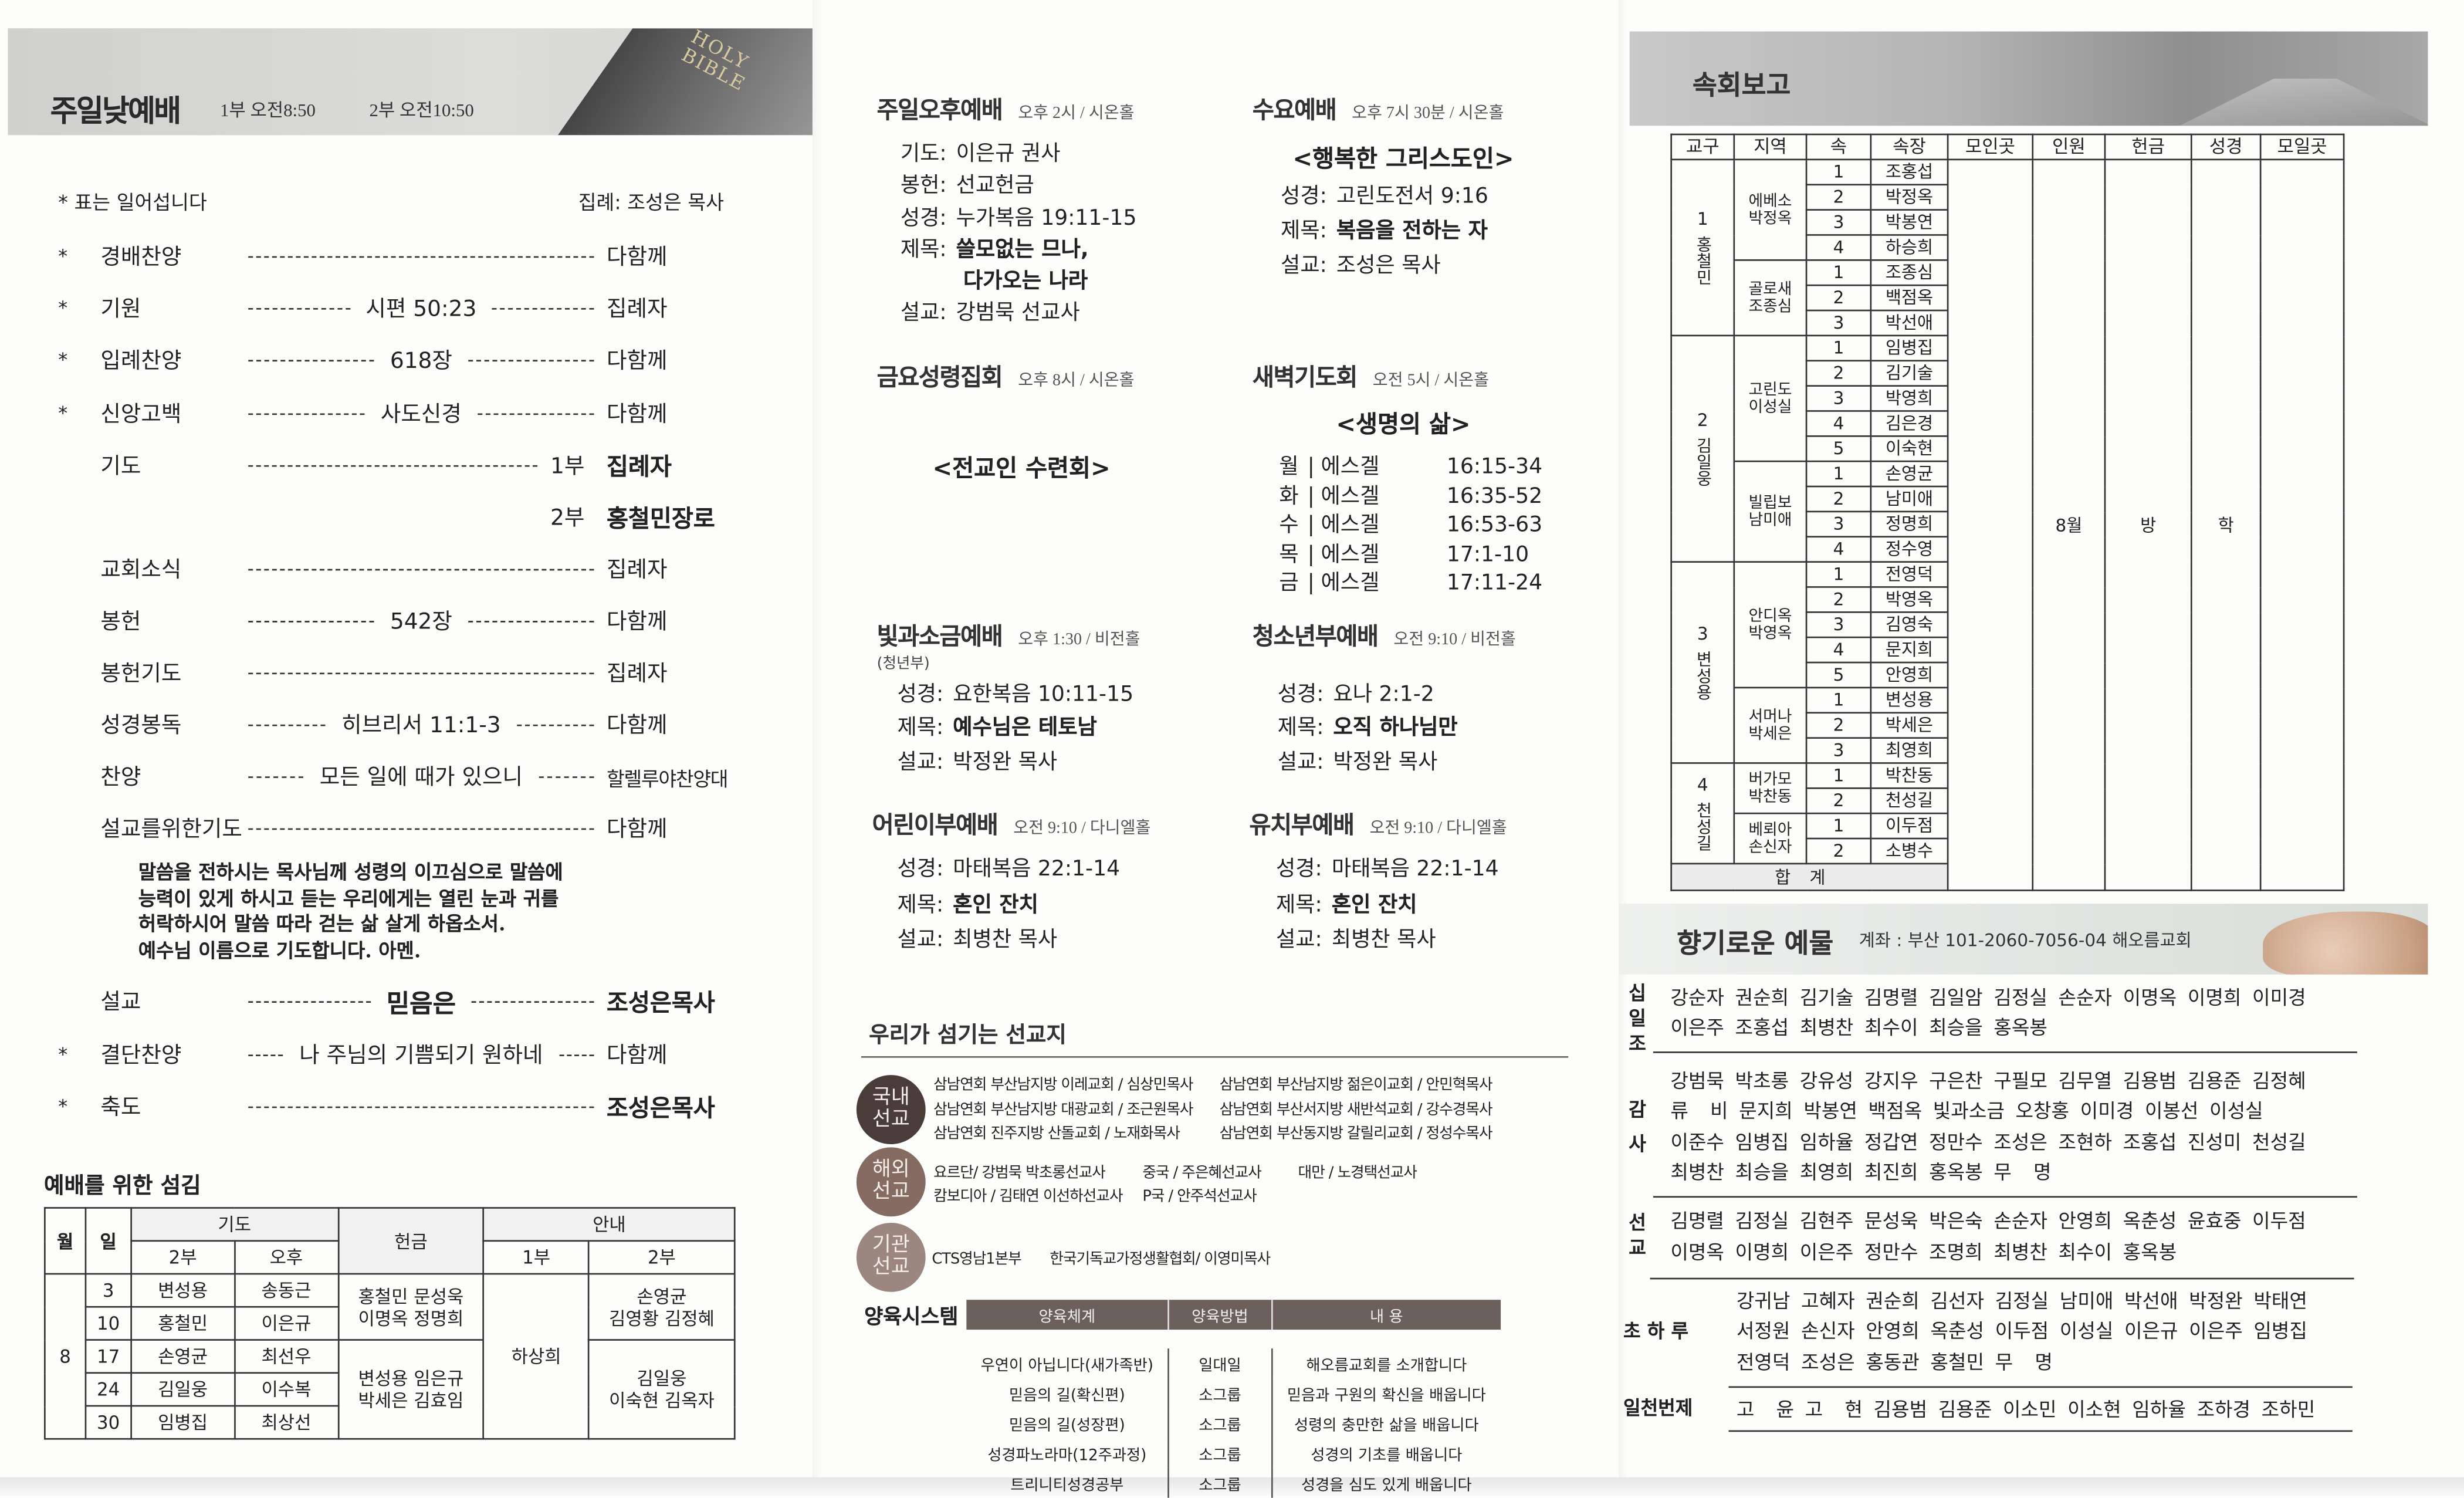  What do you see at coordinates (1233, 1339) in the screenshot?
I see `spacer-row` at bounding box center [1233, 1339].